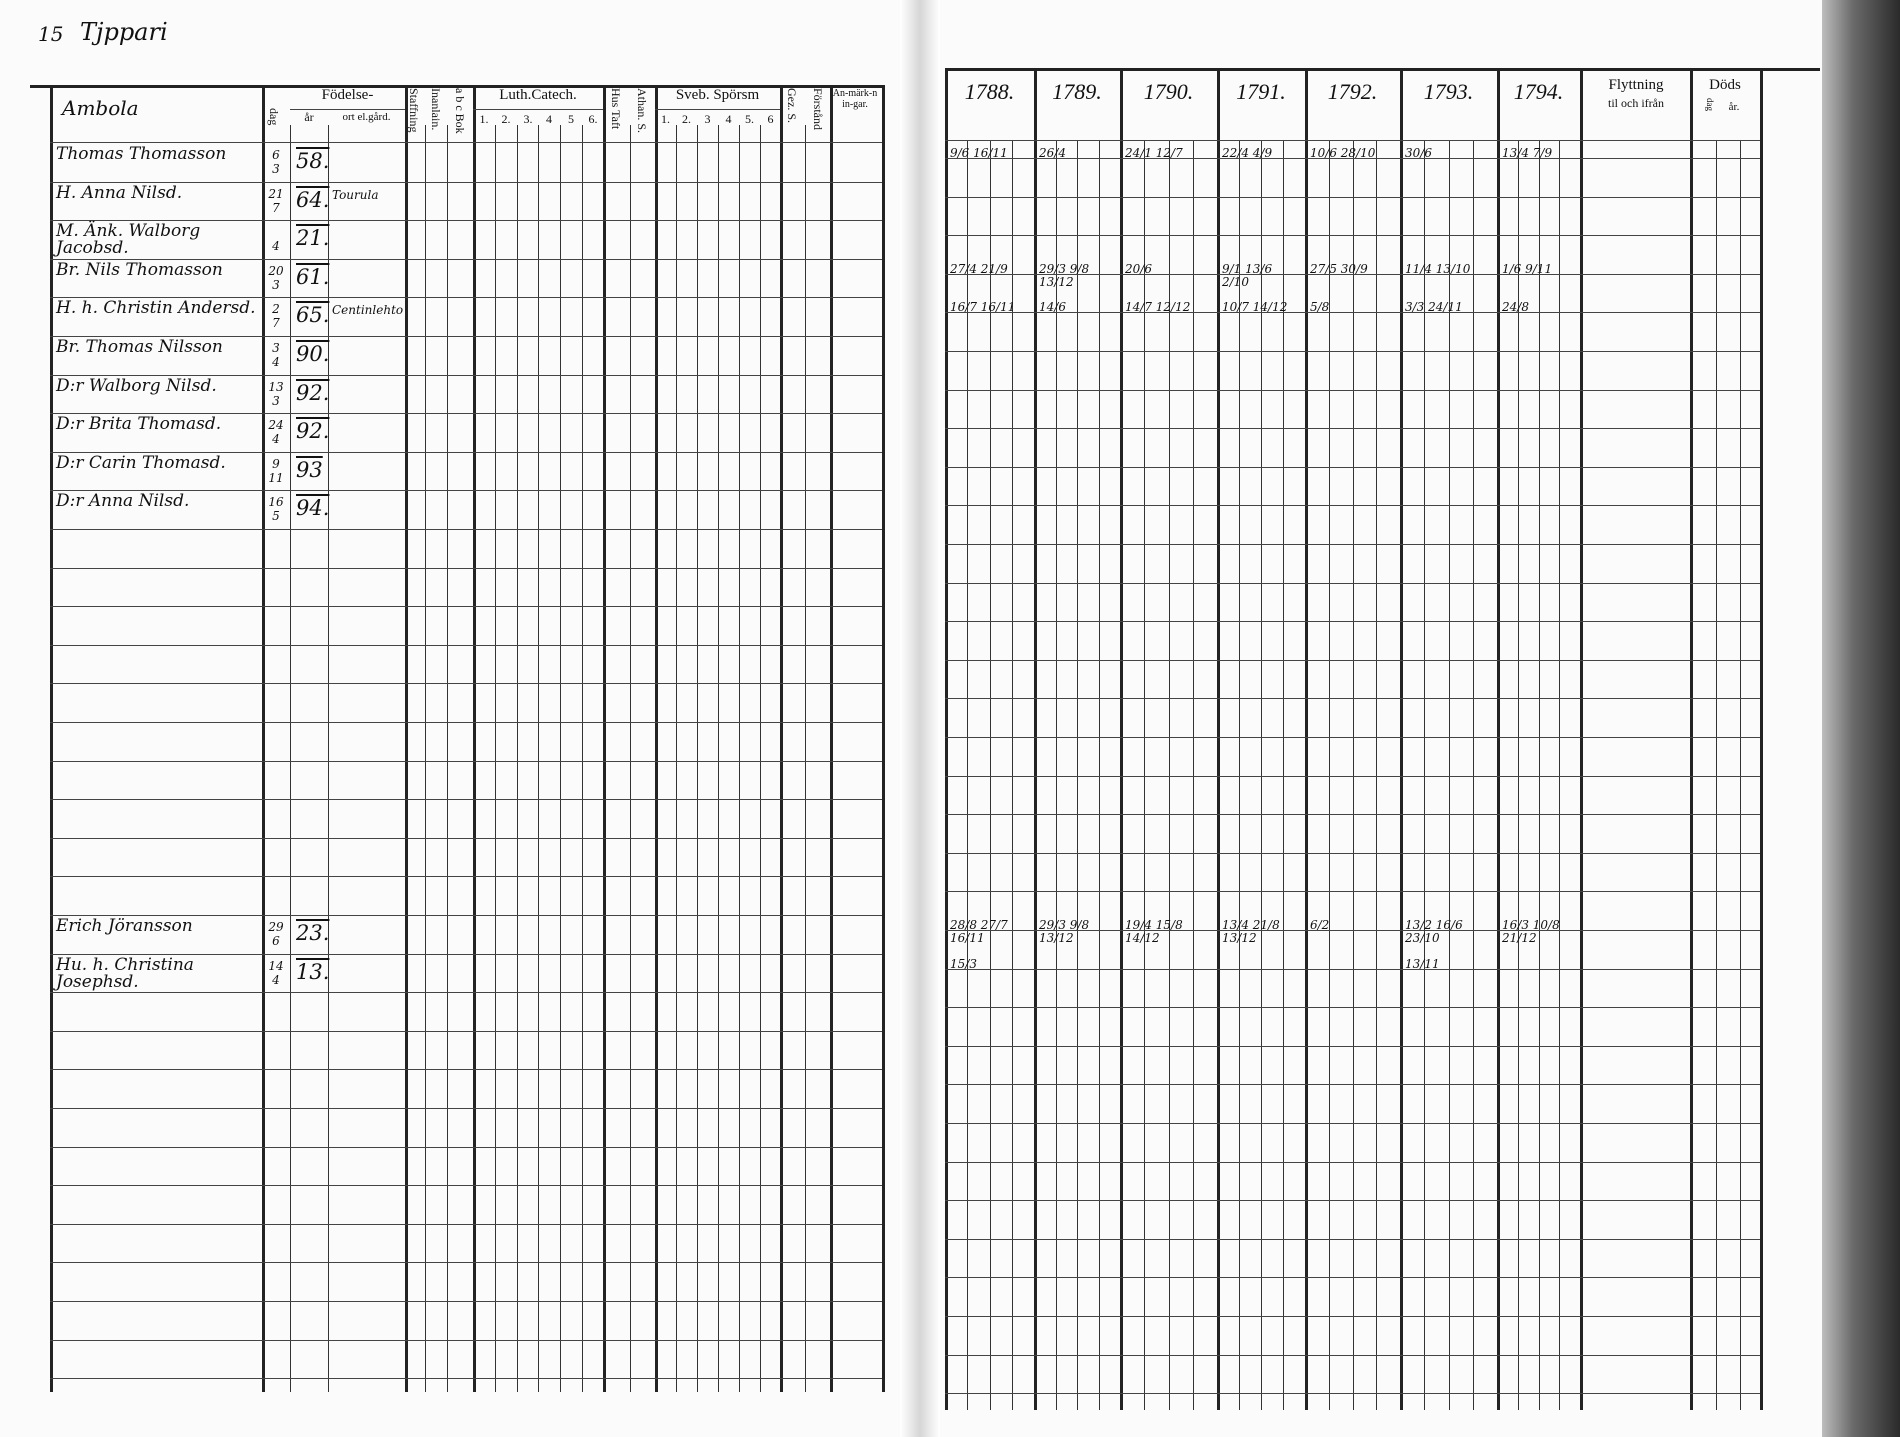  Describe the element at coordinates (538, 95) in the screenshot. I see `header-luth-catech: Luth.Catech.` at that location.